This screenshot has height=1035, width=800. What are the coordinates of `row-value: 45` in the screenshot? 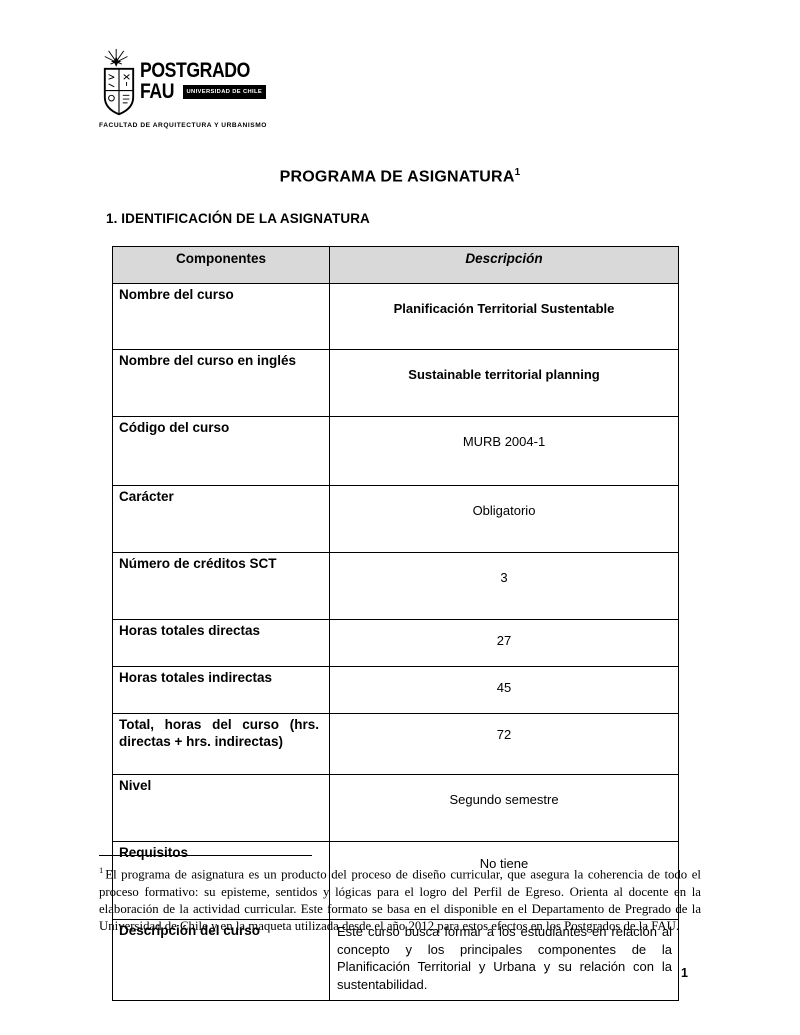 It's located at (504, 690).